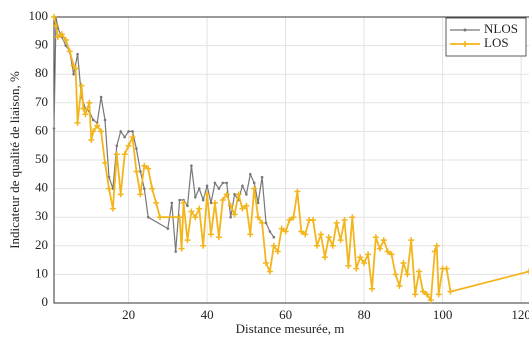  What do you see at coordinates (39, 15) in the screenshot?
I see `y-tick-label: 100` at bounding box center [39, 15].